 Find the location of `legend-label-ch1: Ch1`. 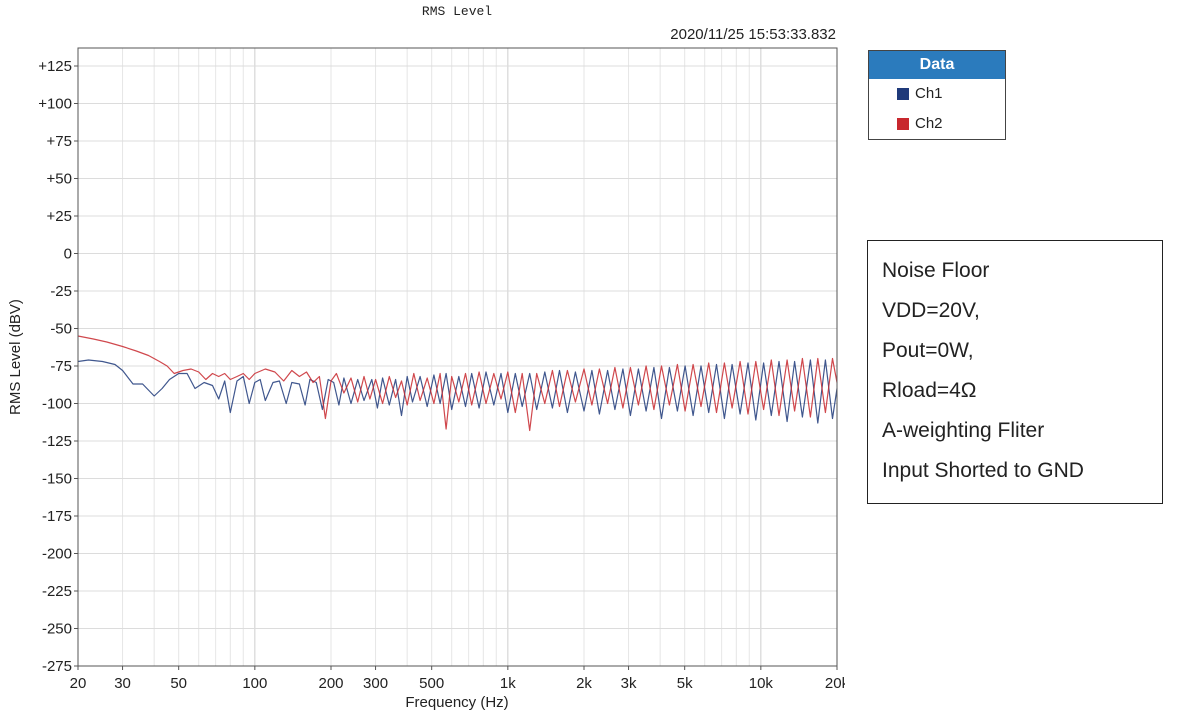

legend-label-ch1: Ch1 is located at coordinates (929, 93).